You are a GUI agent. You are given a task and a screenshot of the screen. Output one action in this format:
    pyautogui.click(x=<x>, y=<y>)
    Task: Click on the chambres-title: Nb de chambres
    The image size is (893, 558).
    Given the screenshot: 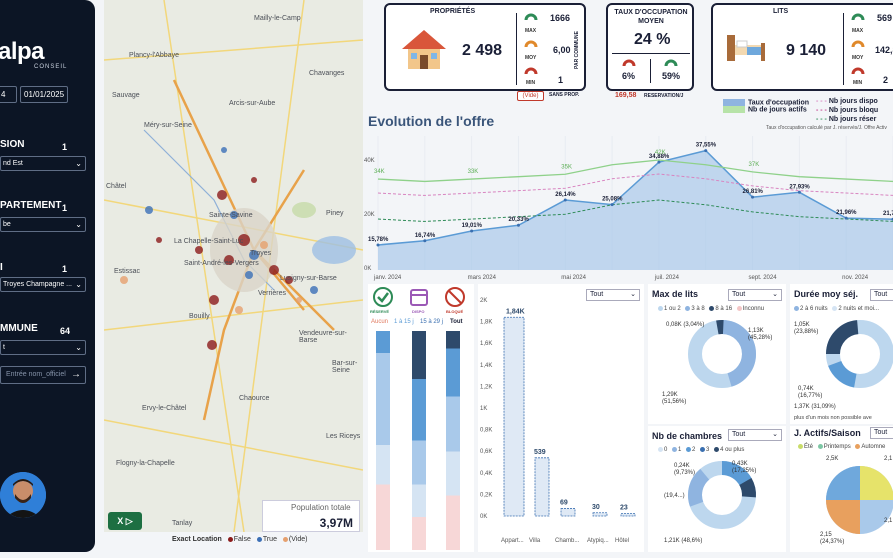 What is the action you would take?
    pyautogui.click(x=687, y=436)
    